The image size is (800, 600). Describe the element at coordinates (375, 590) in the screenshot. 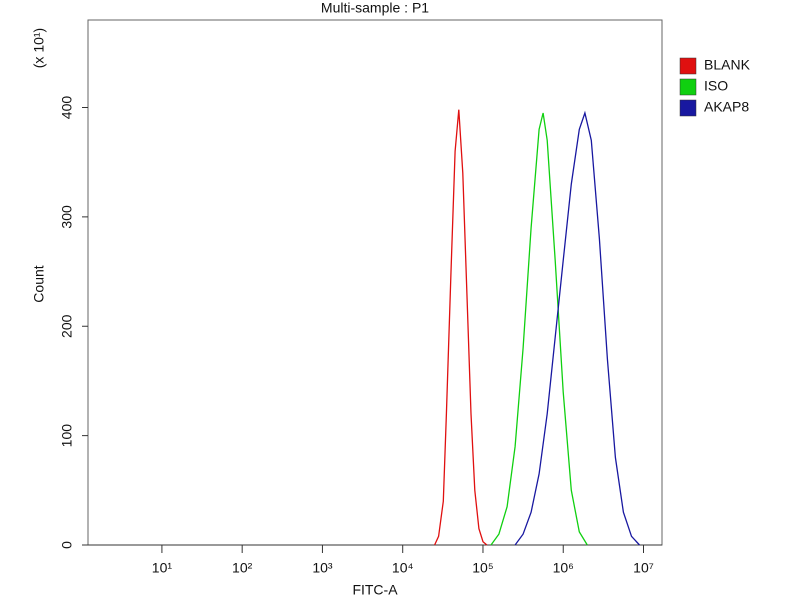

I see `x-axis-label: FITC-A` at that location.